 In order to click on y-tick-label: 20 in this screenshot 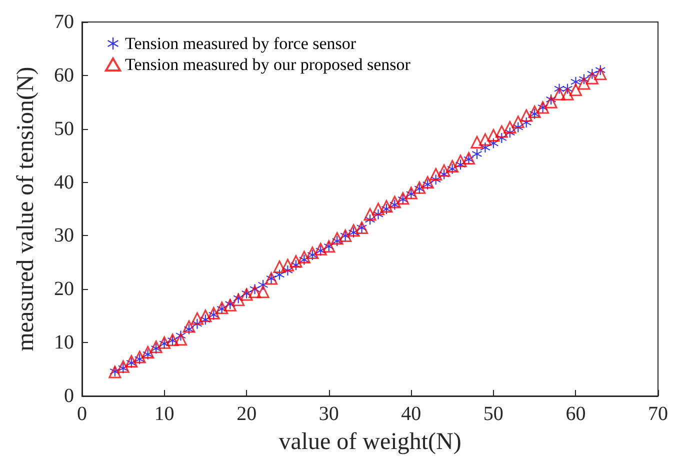, I will do `click(64, 289)`.